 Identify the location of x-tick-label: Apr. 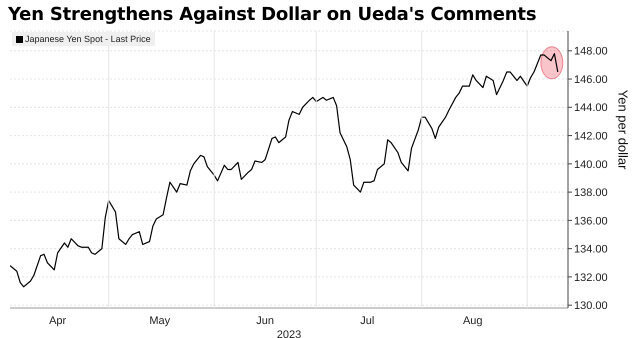
(58, 320).